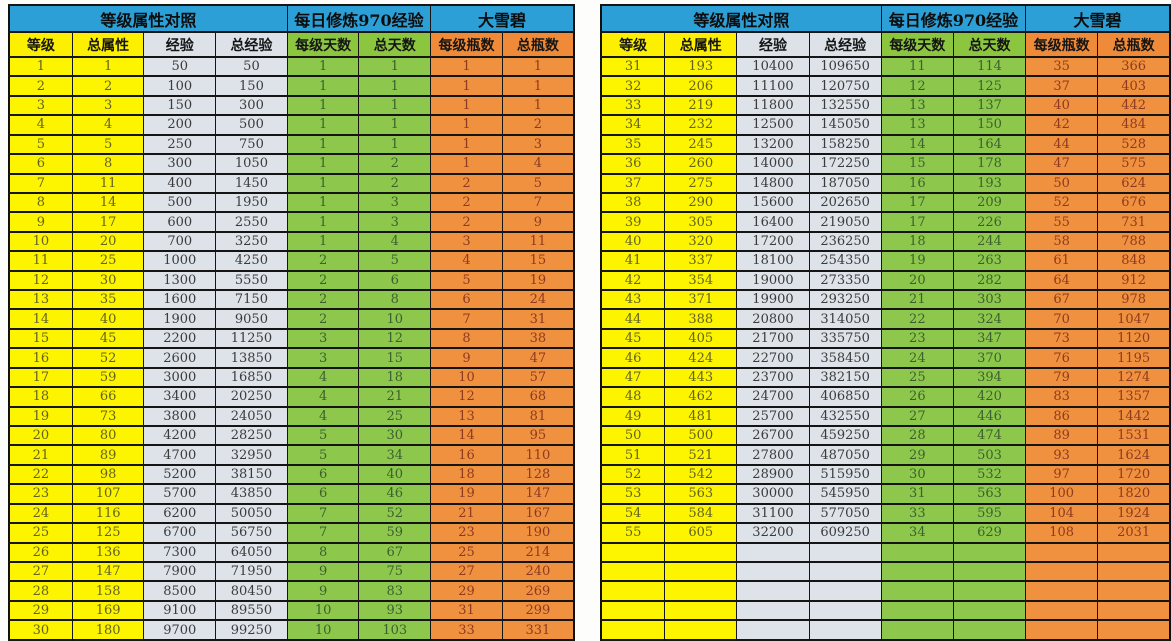 The image size is (1171, 641). Describe the element at coordinates (1062, 358) in the screenshot. I see `cell-bottles-per-level: 76` at that location.